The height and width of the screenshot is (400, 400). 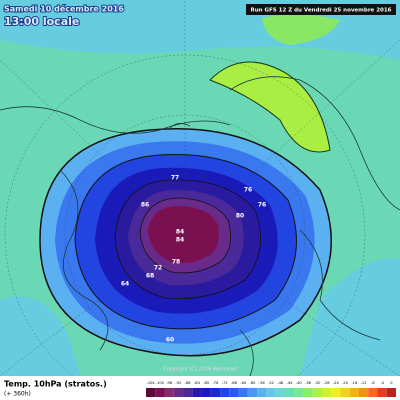 I want to click on contour-label: 68, so click(x=150, y=276).